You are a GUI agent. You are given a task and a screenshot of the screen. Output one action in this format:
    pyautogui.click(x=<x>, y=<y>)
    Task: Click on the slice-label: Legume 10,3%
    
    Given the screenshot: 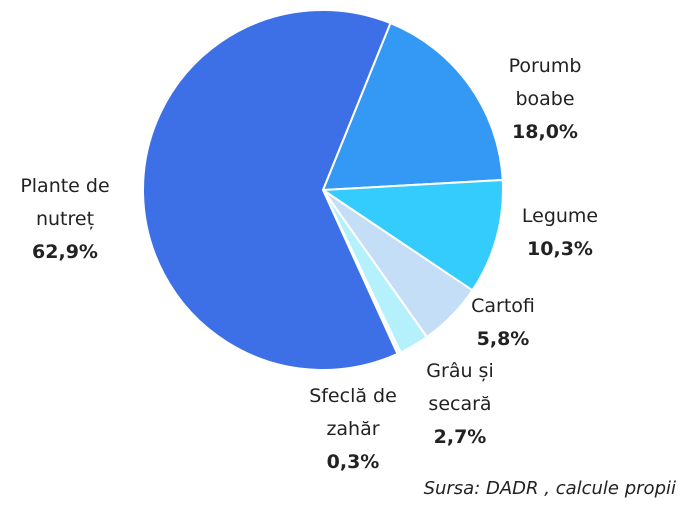 What is the action you would take?
    pyautogui.click(x=560, y=233)
    